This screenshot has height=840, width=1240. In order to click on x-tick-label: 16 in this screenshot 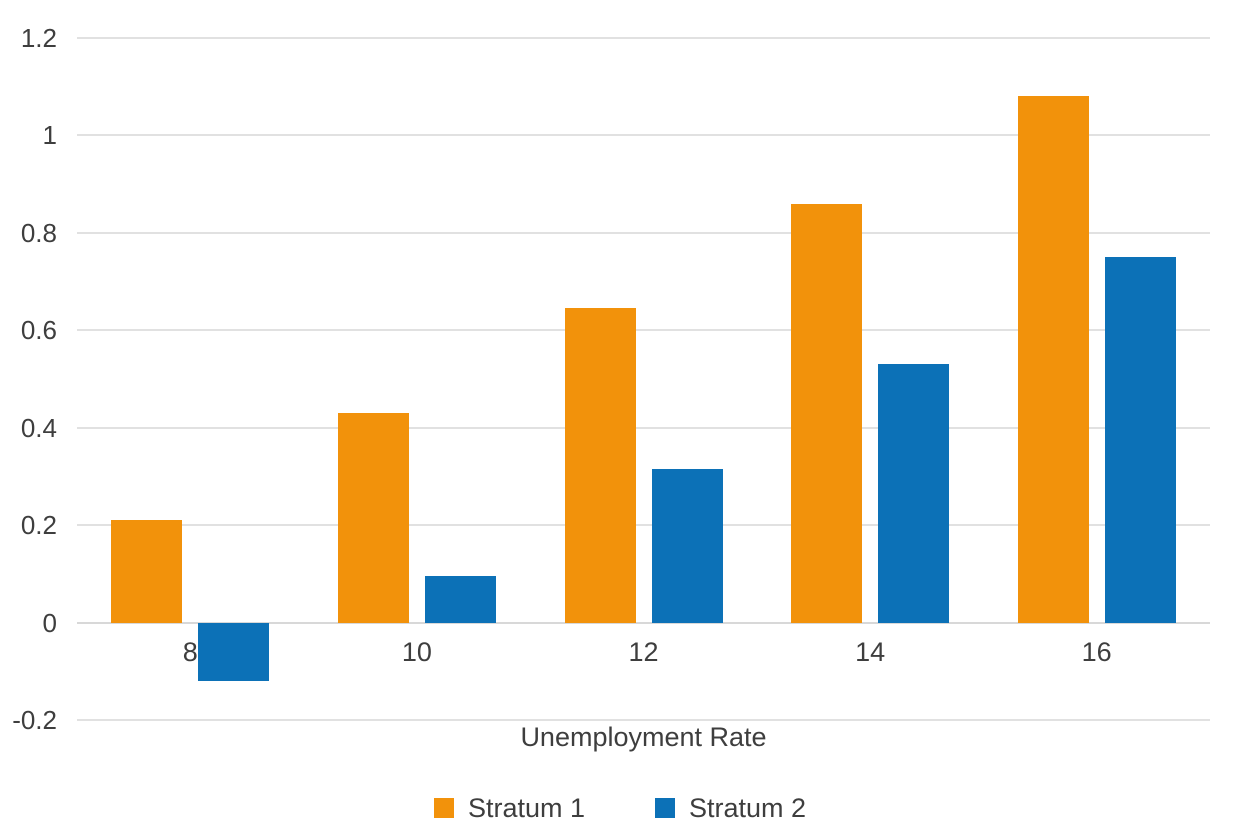, I will do `click(1096, 652)`.